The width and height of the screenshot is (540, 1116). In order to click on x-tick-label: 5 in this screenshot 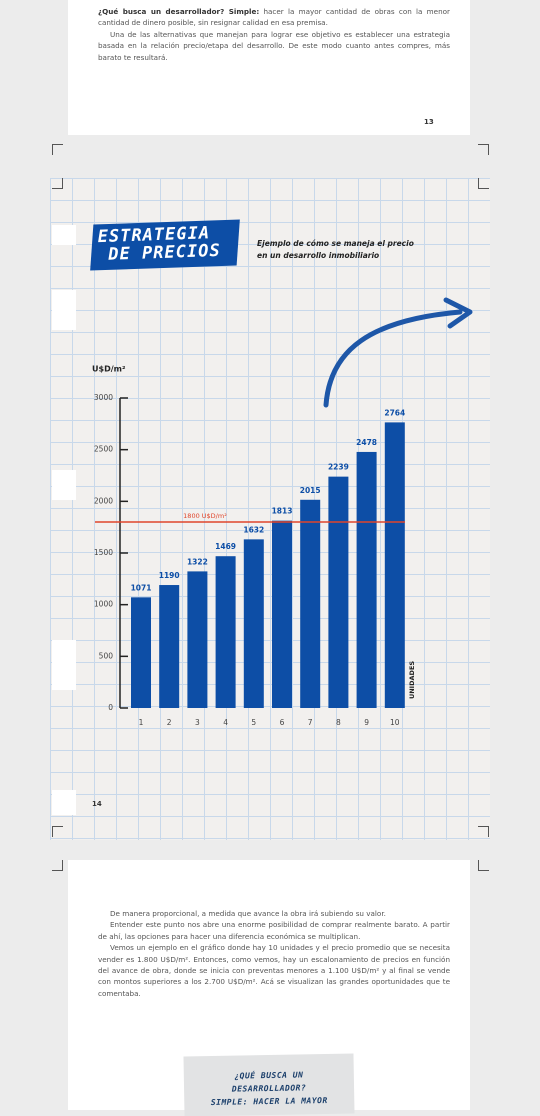, I will do `click(253, 722)`.